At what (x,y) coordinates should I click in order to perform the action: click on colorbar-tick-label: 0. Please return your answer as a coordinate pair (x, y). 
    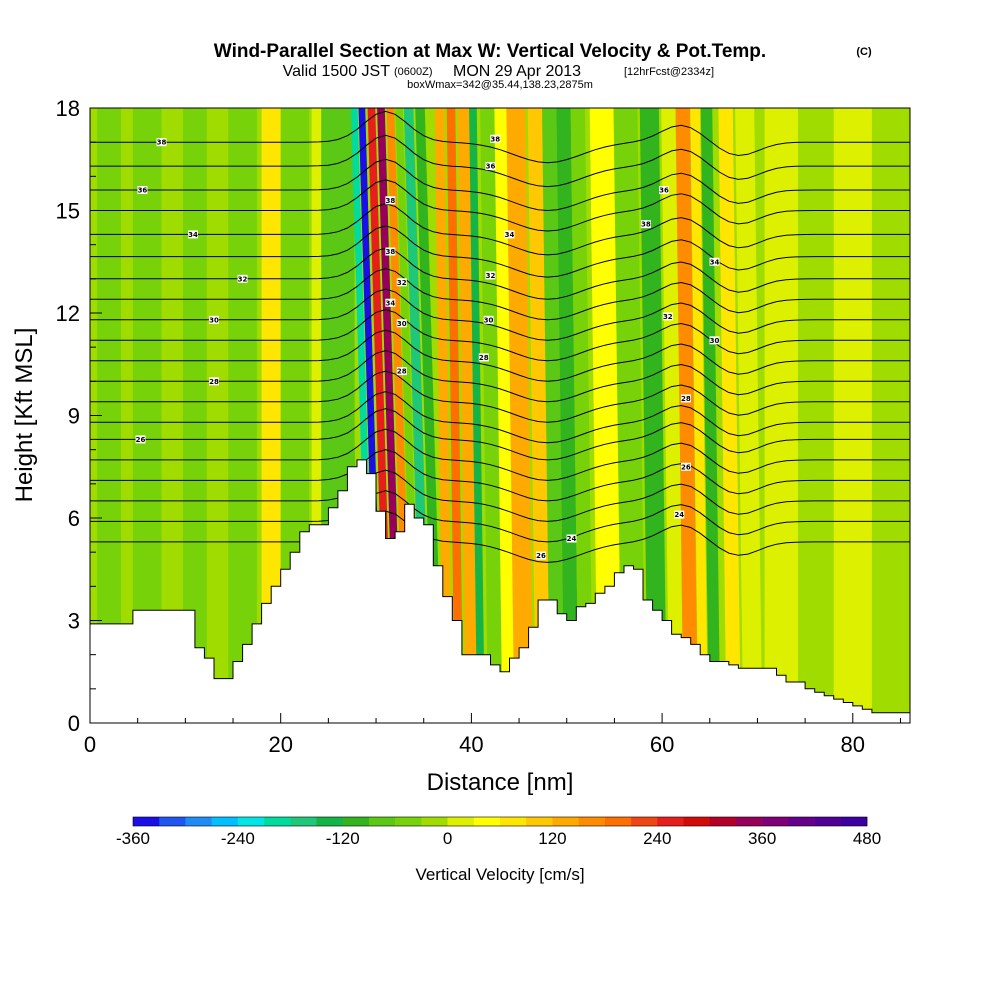
    Looking at the image, I should click on (447, 838).